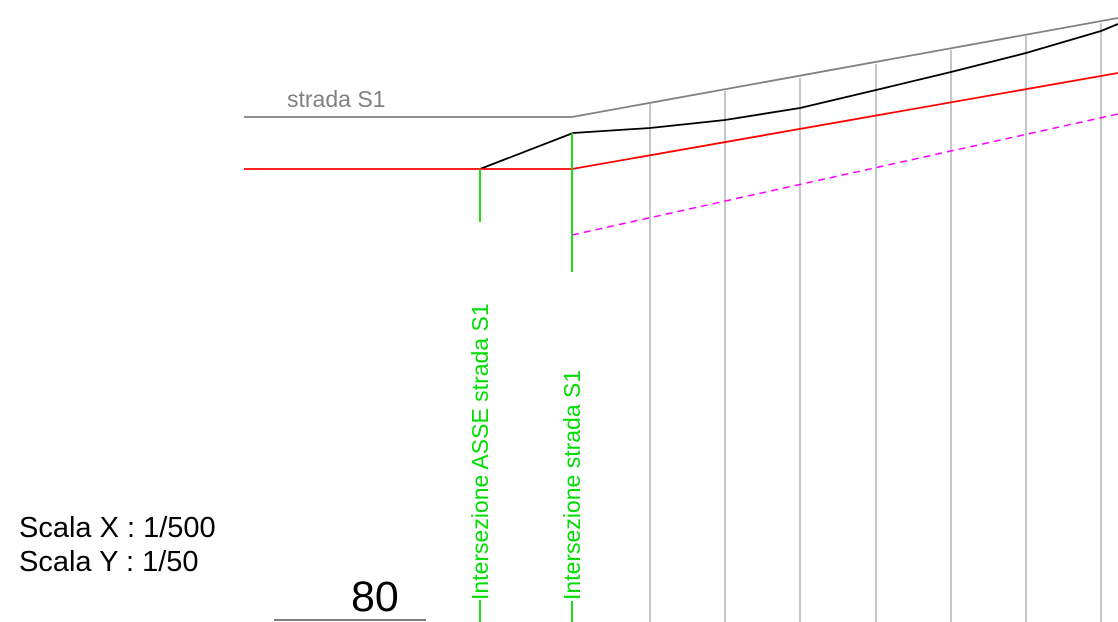 This screenshot has width=1118, height=622. I want to click on terrain-profile, so click(798, 96).